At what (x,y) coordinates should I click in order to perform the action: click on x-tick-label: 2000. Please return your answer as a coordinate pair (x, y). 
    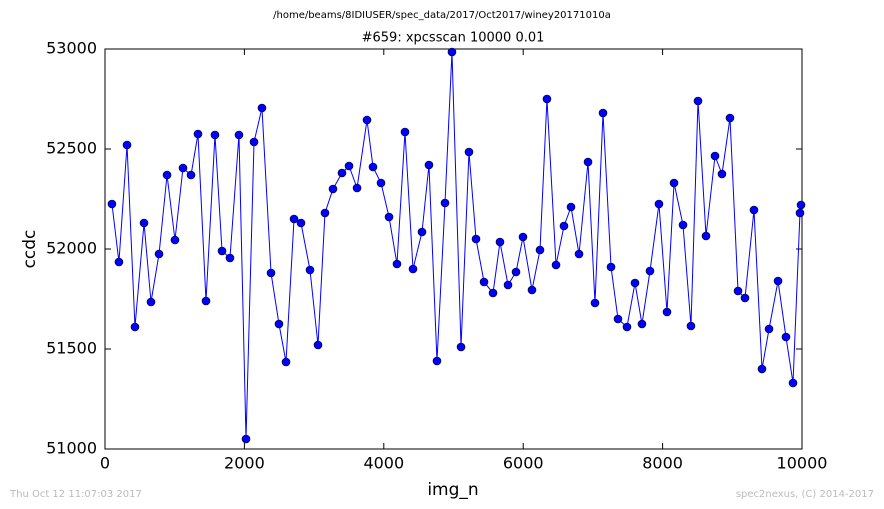
    Looking at the image, I should click on (244, 463).